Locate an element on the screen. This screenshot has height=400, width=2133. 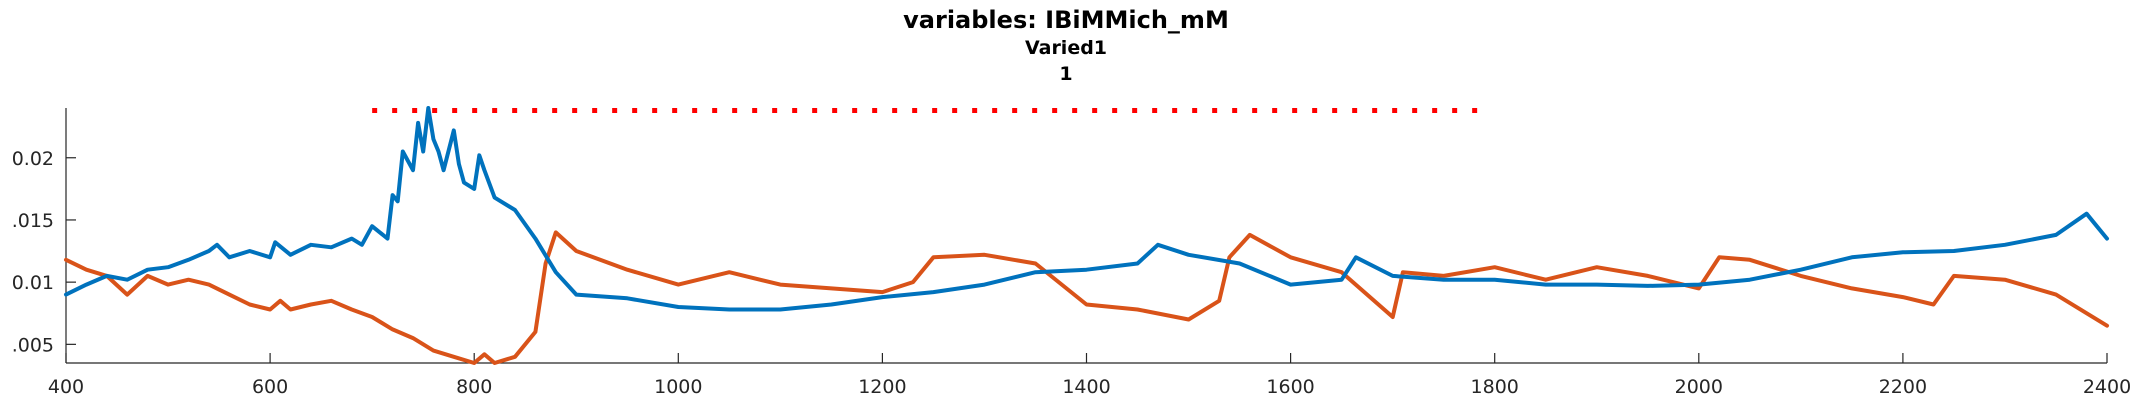
x-tick-label: 2400 is located at coordinates (2107, 387).